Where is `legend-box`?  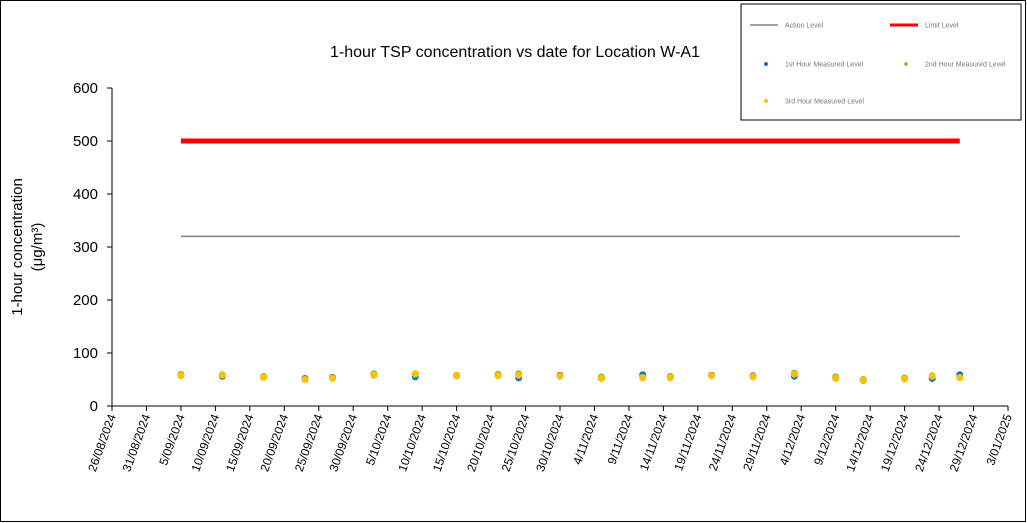 legend-box is located at coordinates (881, 62).